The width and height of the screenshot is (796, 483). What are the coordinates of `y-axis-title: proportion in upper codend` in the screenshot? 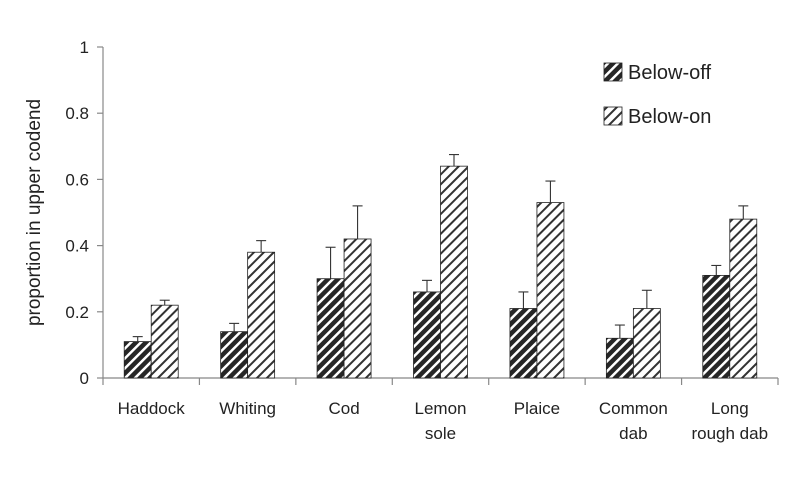 It's located at (34, 212).